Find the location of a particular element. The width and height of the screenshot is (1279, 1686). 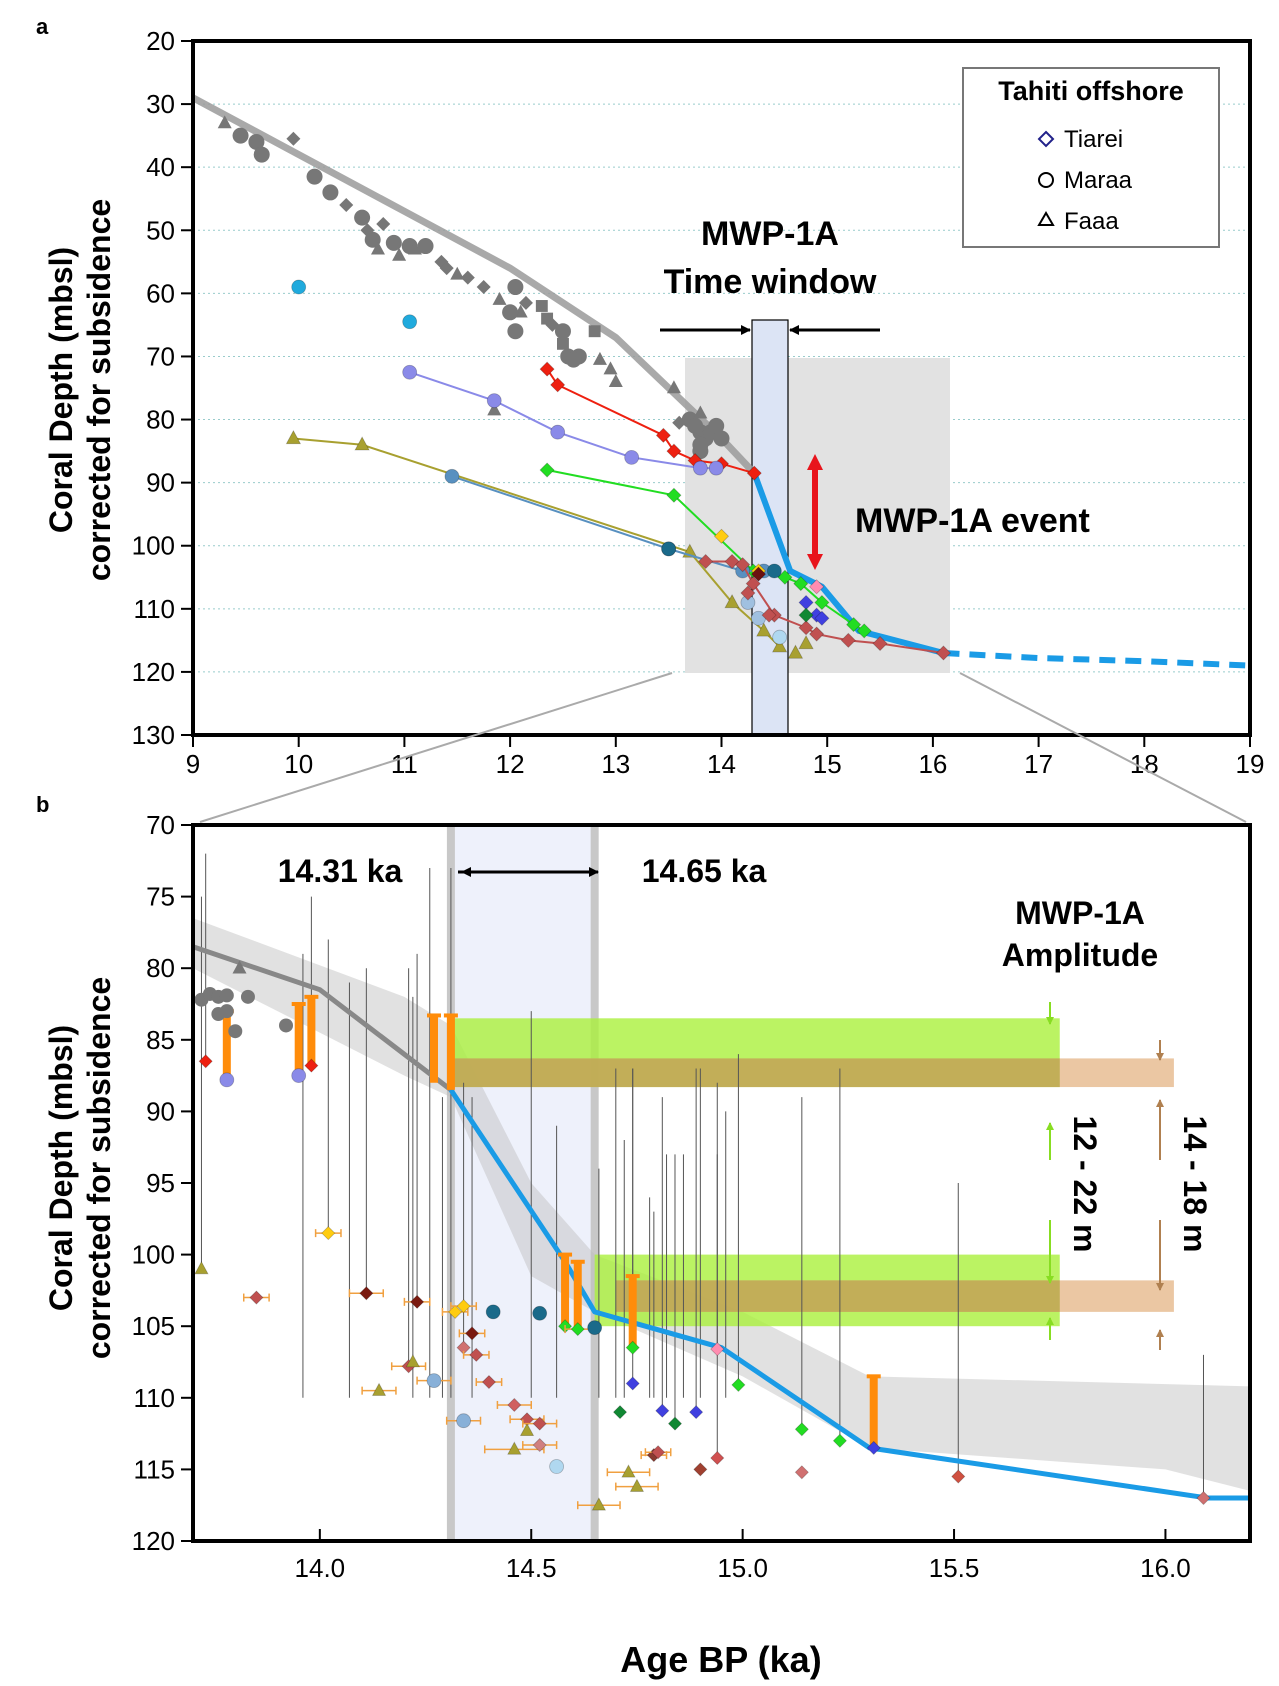

x-tick-label: 14.5 is located at coordinates (531, 1568).